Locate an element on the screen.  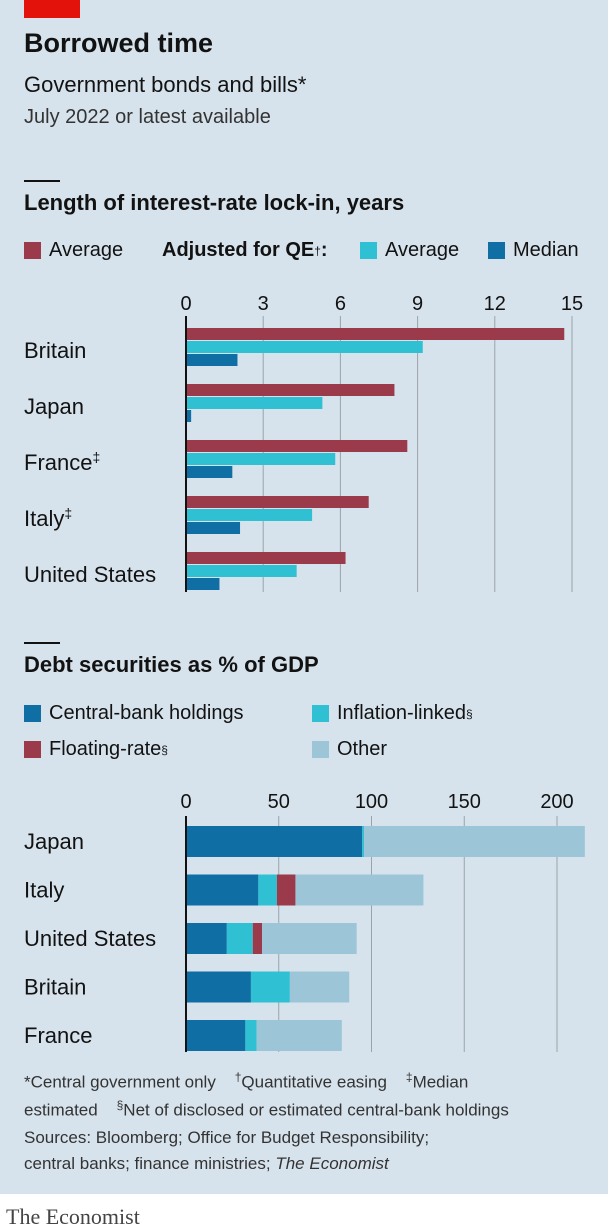
bar-italy-adjusted-for-qe-median is located at coordinates (213, 528).